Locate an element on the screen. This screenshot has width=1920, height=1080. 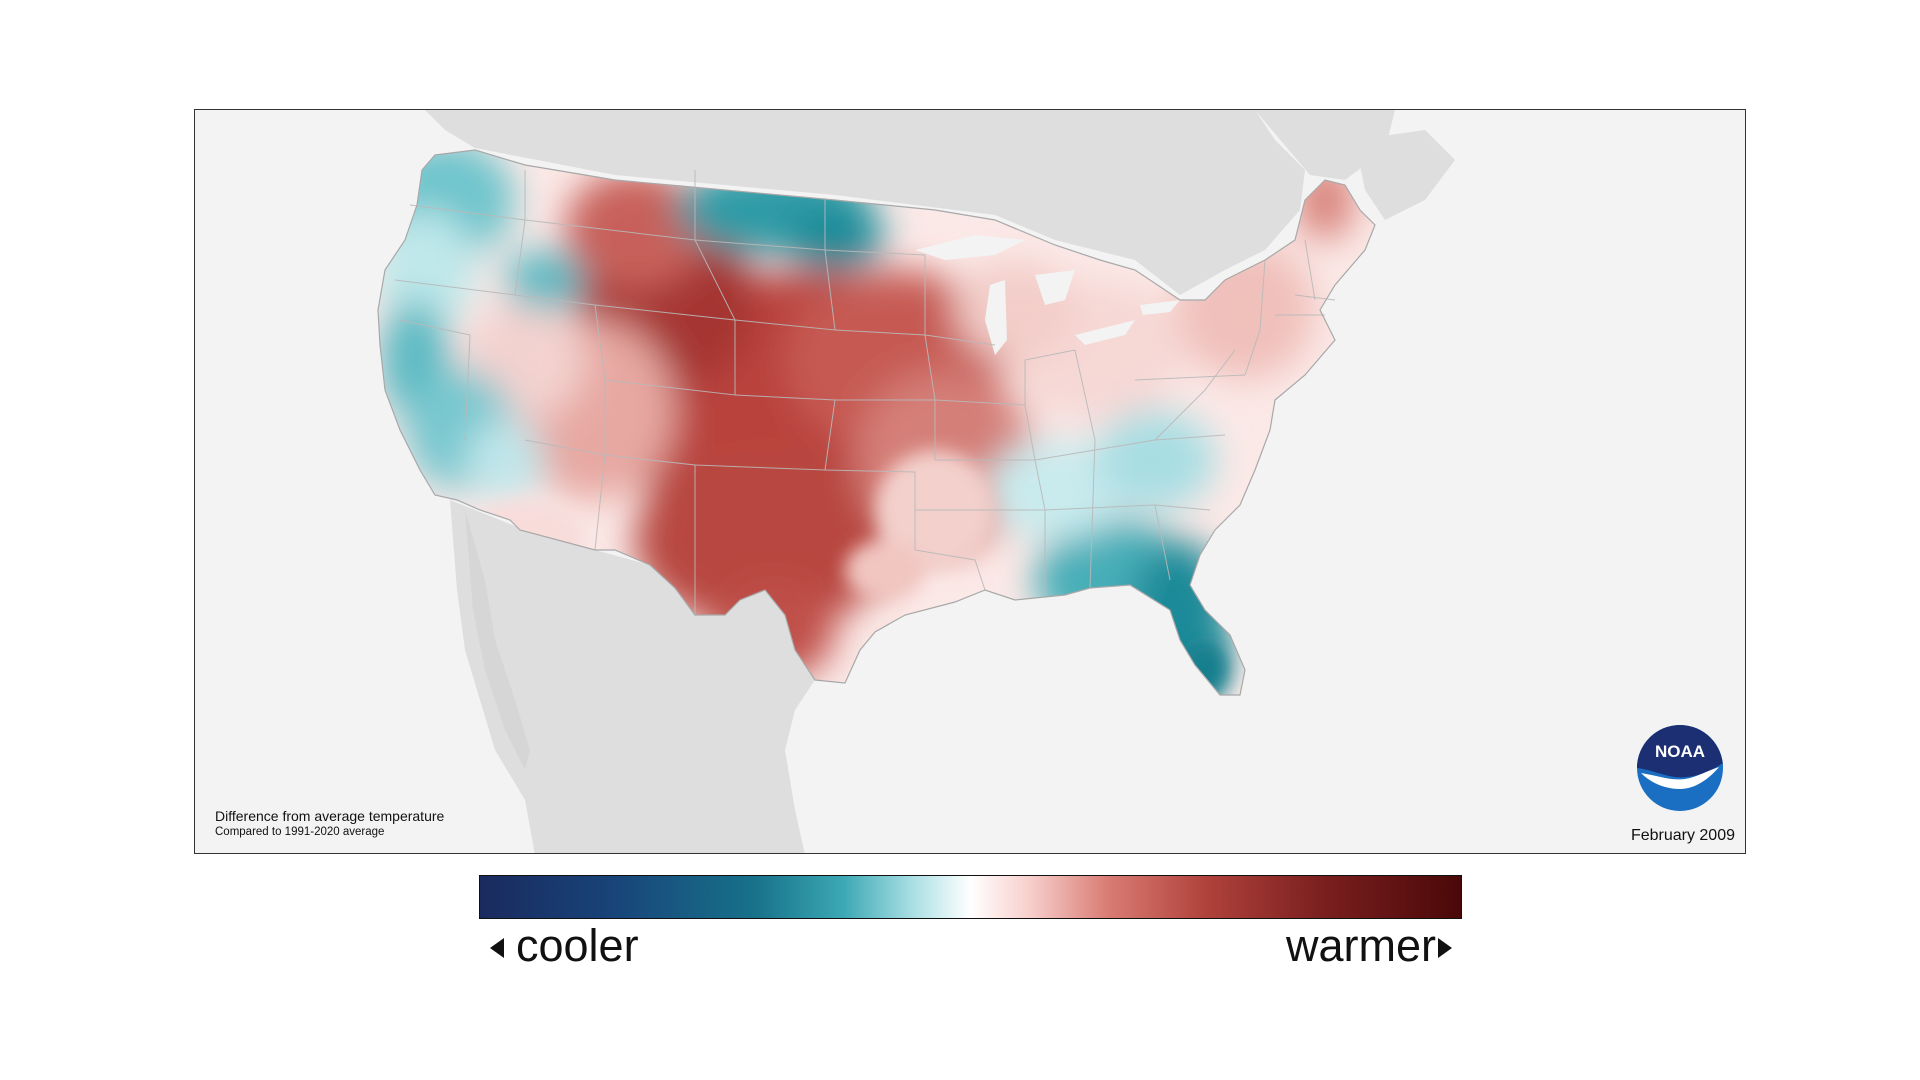
triangle-right-icon is located at coordinates (1445, 948).